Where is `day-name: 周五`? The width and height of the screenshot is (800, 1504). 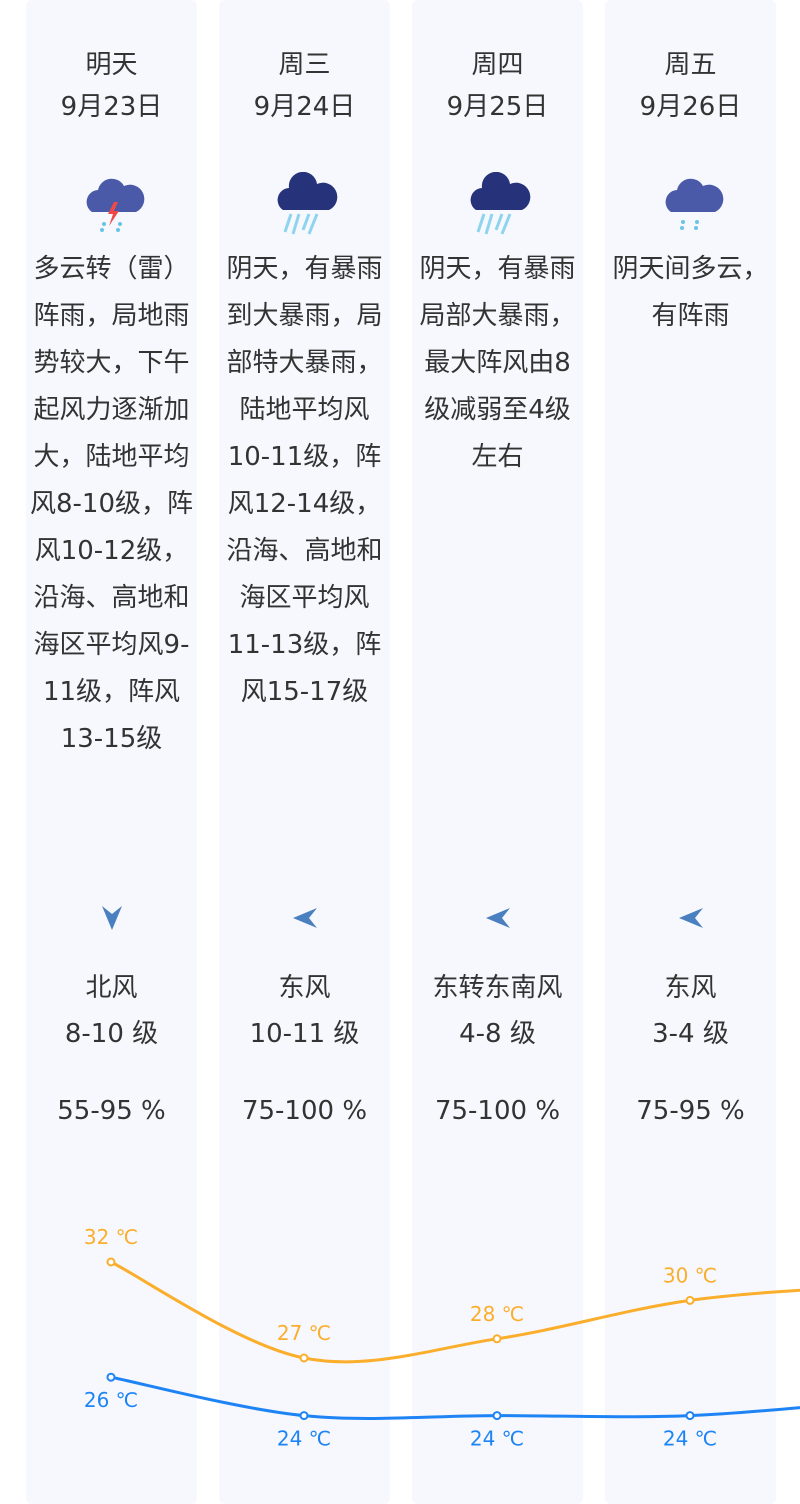
day-name: 周五 is located at coordinates (690, 65).